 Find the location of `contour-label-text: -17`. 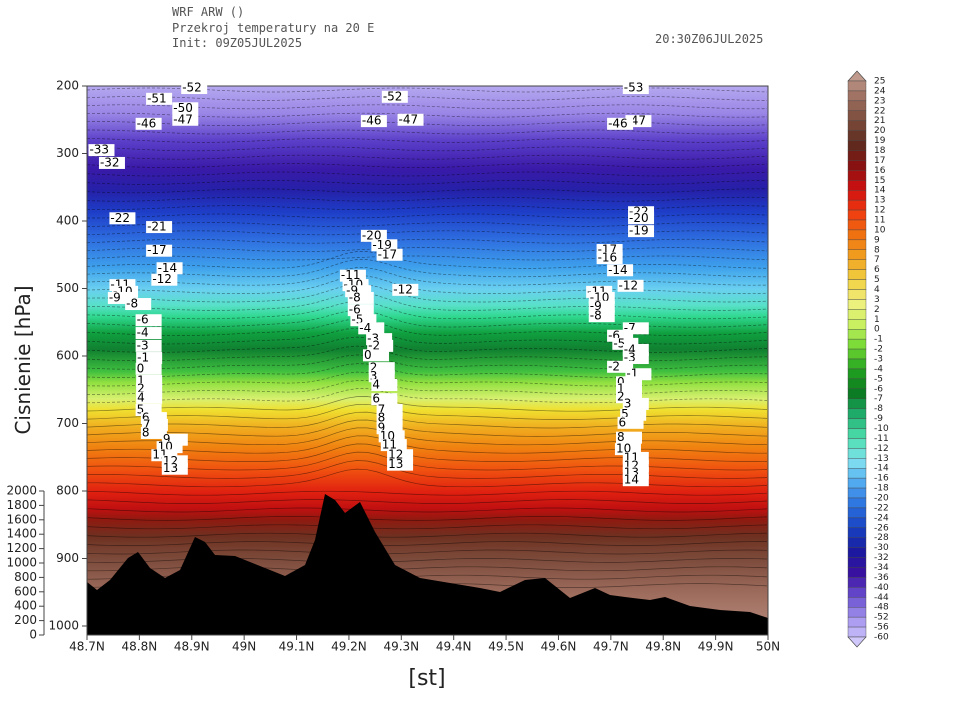

contour-label-text: -17 is located at coordinates (388, 254).